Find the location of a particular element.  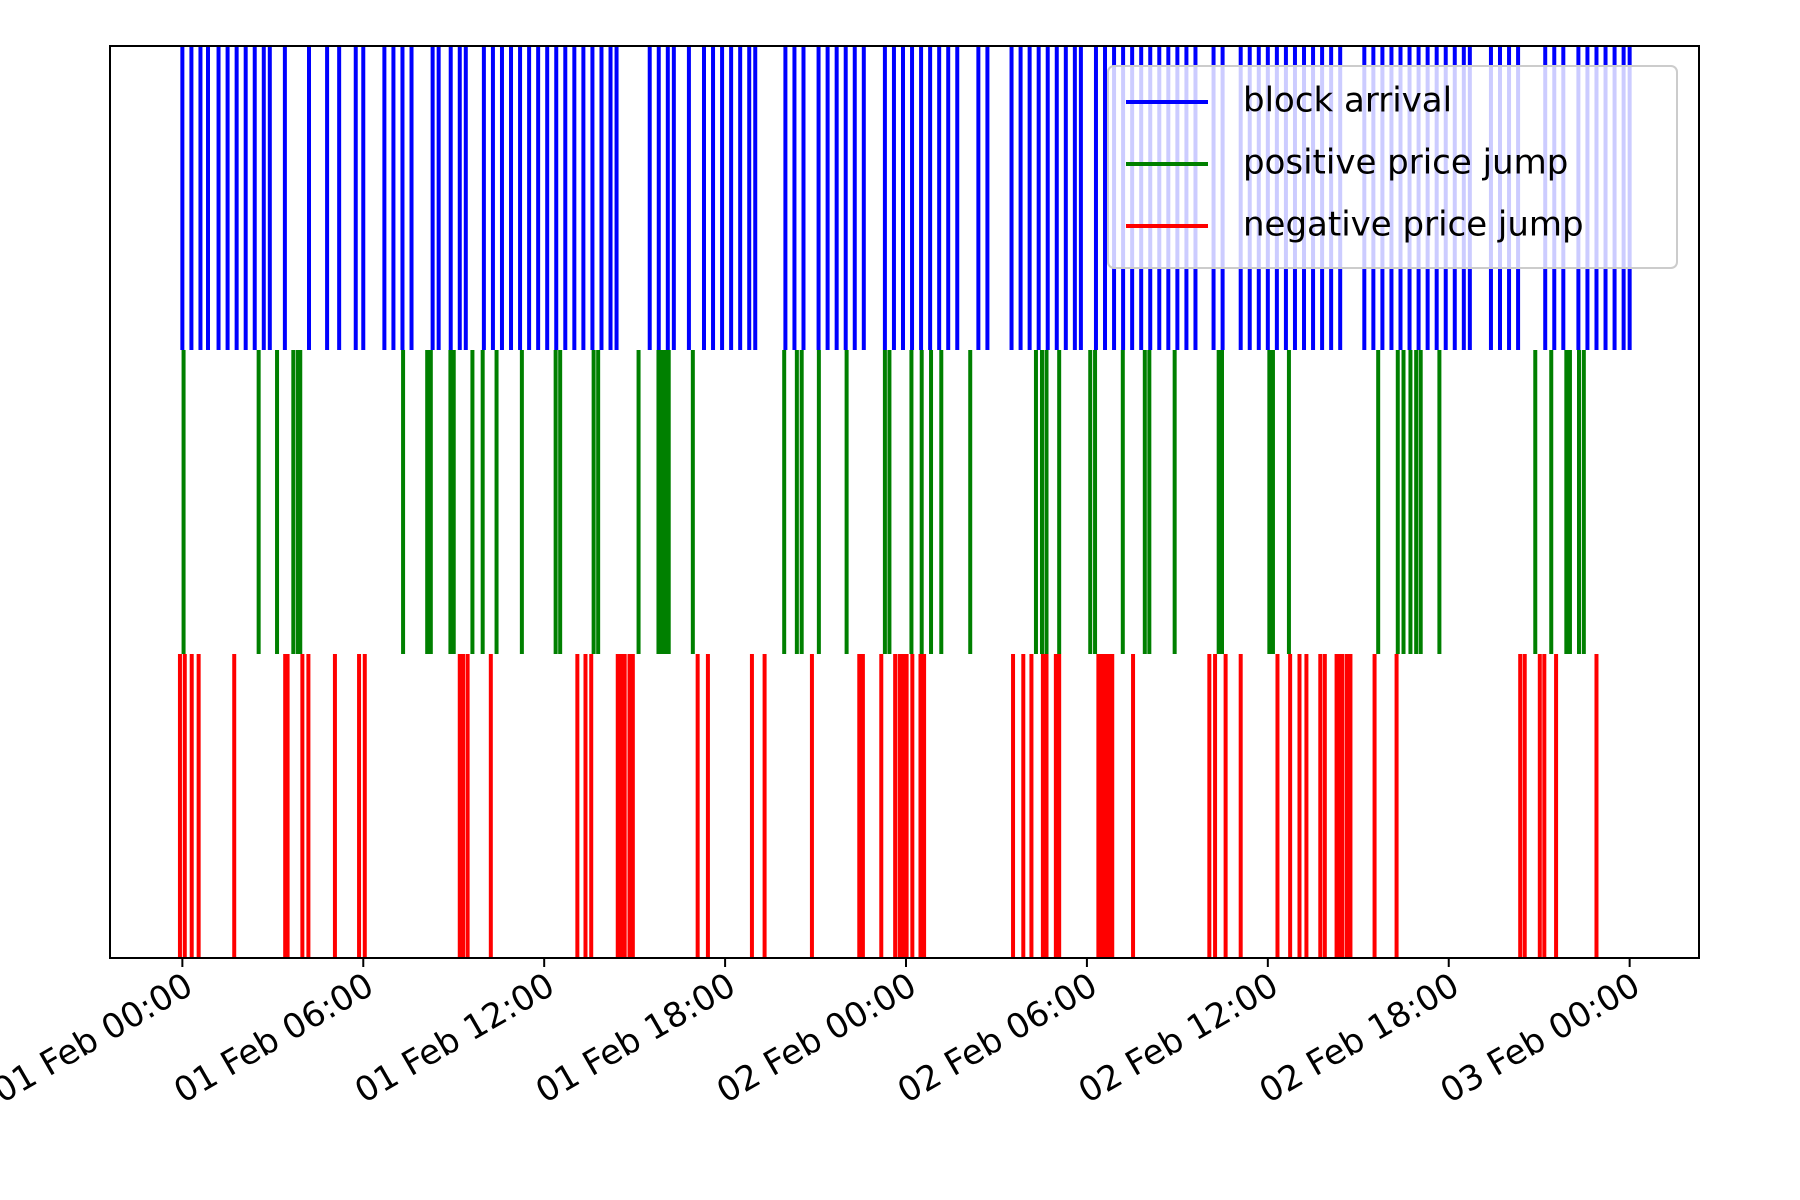

legend-label: negative price jump is located at coordinates (1413, 225).